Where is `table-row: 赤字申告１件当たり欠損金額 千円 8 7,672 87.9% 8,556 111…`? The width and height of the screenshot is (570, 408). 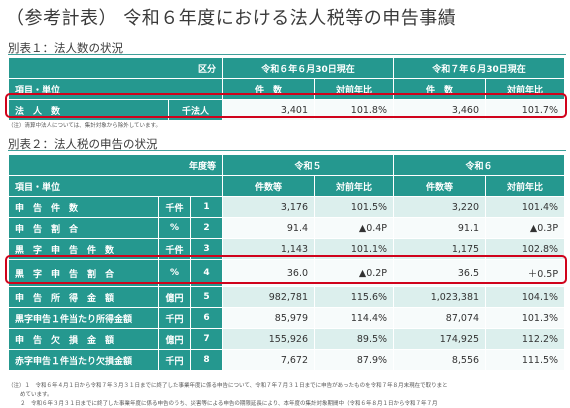 table-row: 赤字申告１件当たり欠損金額 千円 8 7,672 87.9% 8,556 111… is located at coordinates (287, 360).